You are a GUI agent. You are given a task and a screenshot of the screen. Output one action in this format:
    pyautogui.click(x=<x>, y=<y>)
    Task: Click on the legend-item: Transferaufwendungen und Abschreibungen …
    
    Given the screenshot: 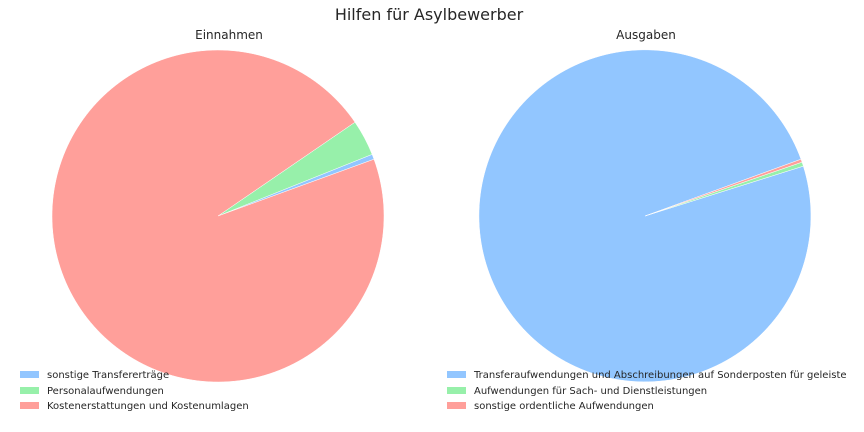 What is the action you would take?
    pyautogui.click(x=647, y=376)
    